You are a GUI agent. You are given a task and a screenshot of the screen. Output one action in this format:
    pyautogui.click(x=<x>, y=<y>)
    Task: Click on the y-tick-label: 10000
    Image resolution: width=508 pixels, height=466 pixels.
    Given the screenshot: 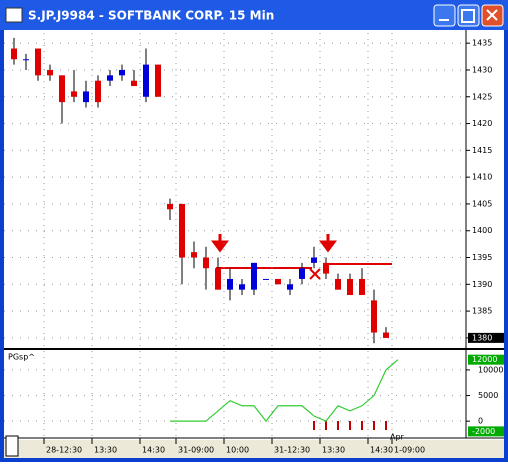 What is the action you would take?
    pyautogui.click(x=490, y=369)
    